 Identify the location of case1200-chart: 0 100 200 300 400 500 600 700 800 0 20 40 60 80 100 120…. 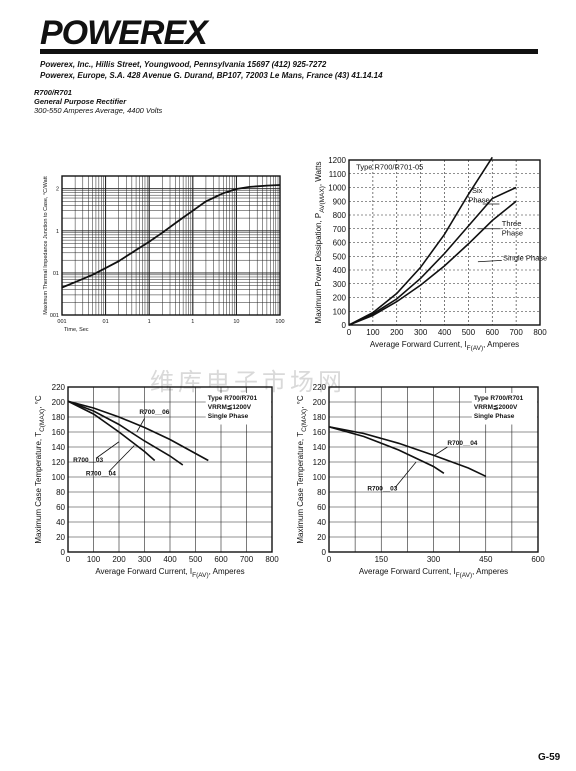
(156, 481).